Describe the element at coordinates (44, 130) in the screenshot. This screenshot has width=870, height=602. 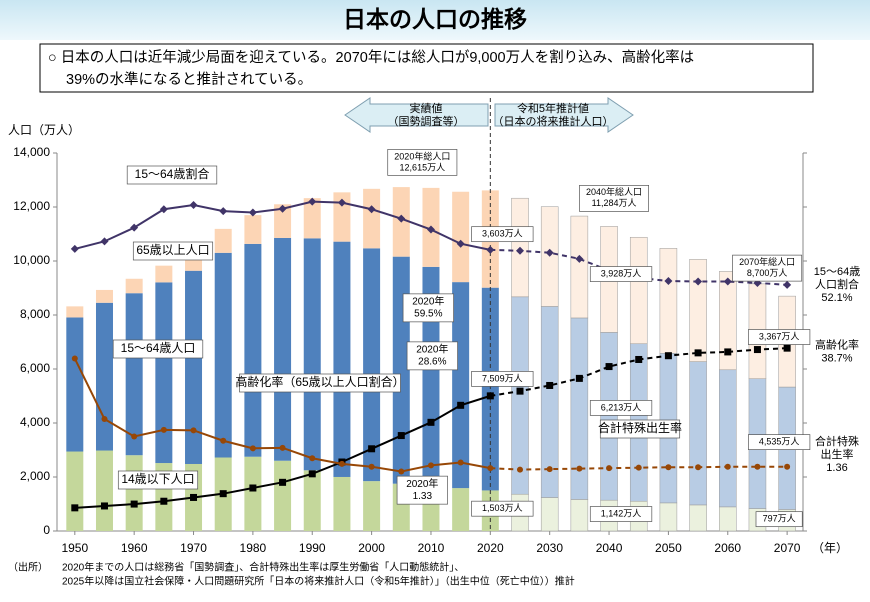
I see `y-axis-title: 人口（万人）` at that location.